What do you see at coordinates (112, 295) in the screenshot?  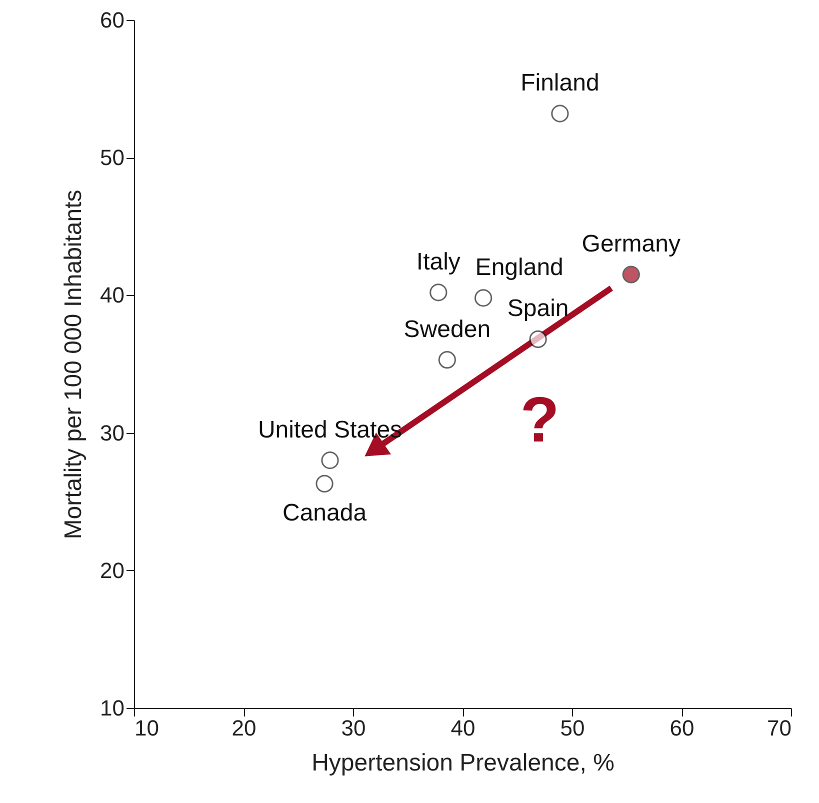 I see `y-tick-label: 40` at bounding box center [112, 295].